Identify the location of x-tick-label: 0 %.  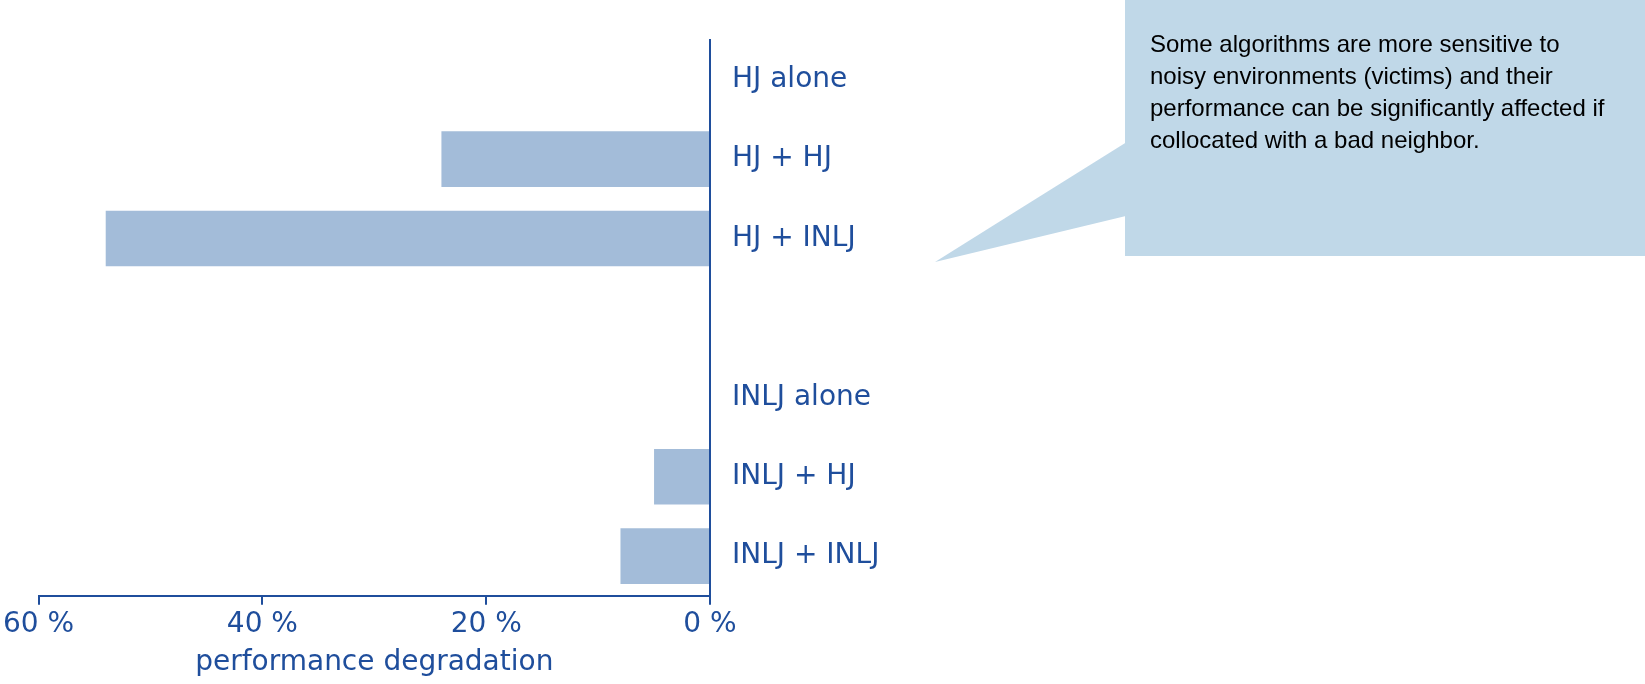
(710, 622).